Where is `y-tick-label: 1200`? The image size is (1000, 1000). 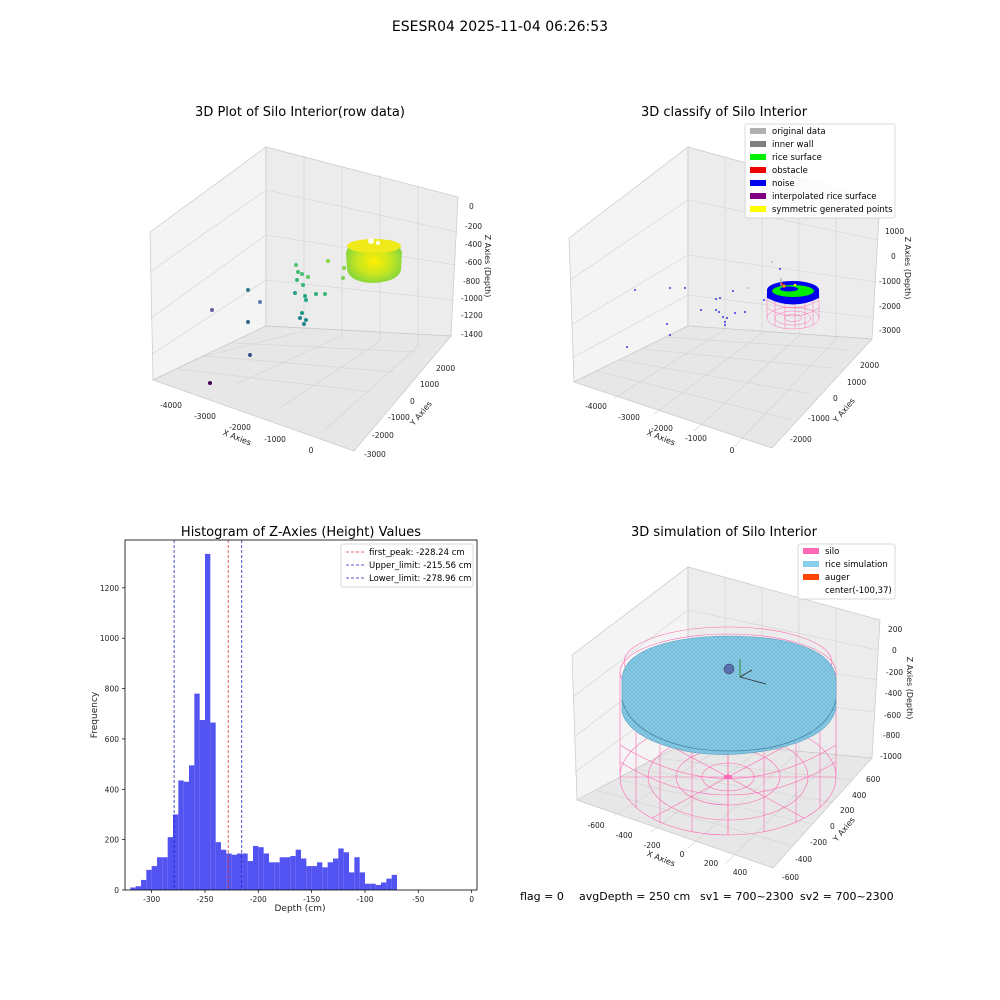
y-tick-label: 1200 is located at coordinates (109, 588).